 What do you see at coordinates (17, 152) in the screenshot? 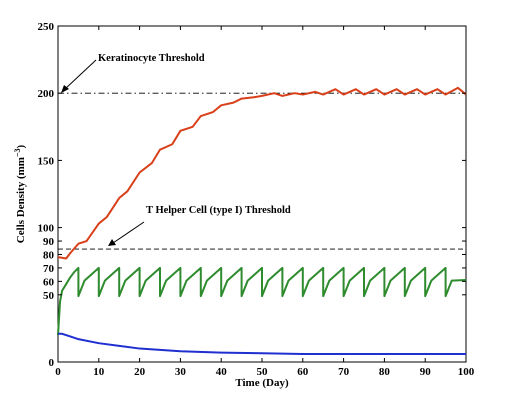
I see `y-axis-label-superscript: −3` at bounding box center [17, 152].